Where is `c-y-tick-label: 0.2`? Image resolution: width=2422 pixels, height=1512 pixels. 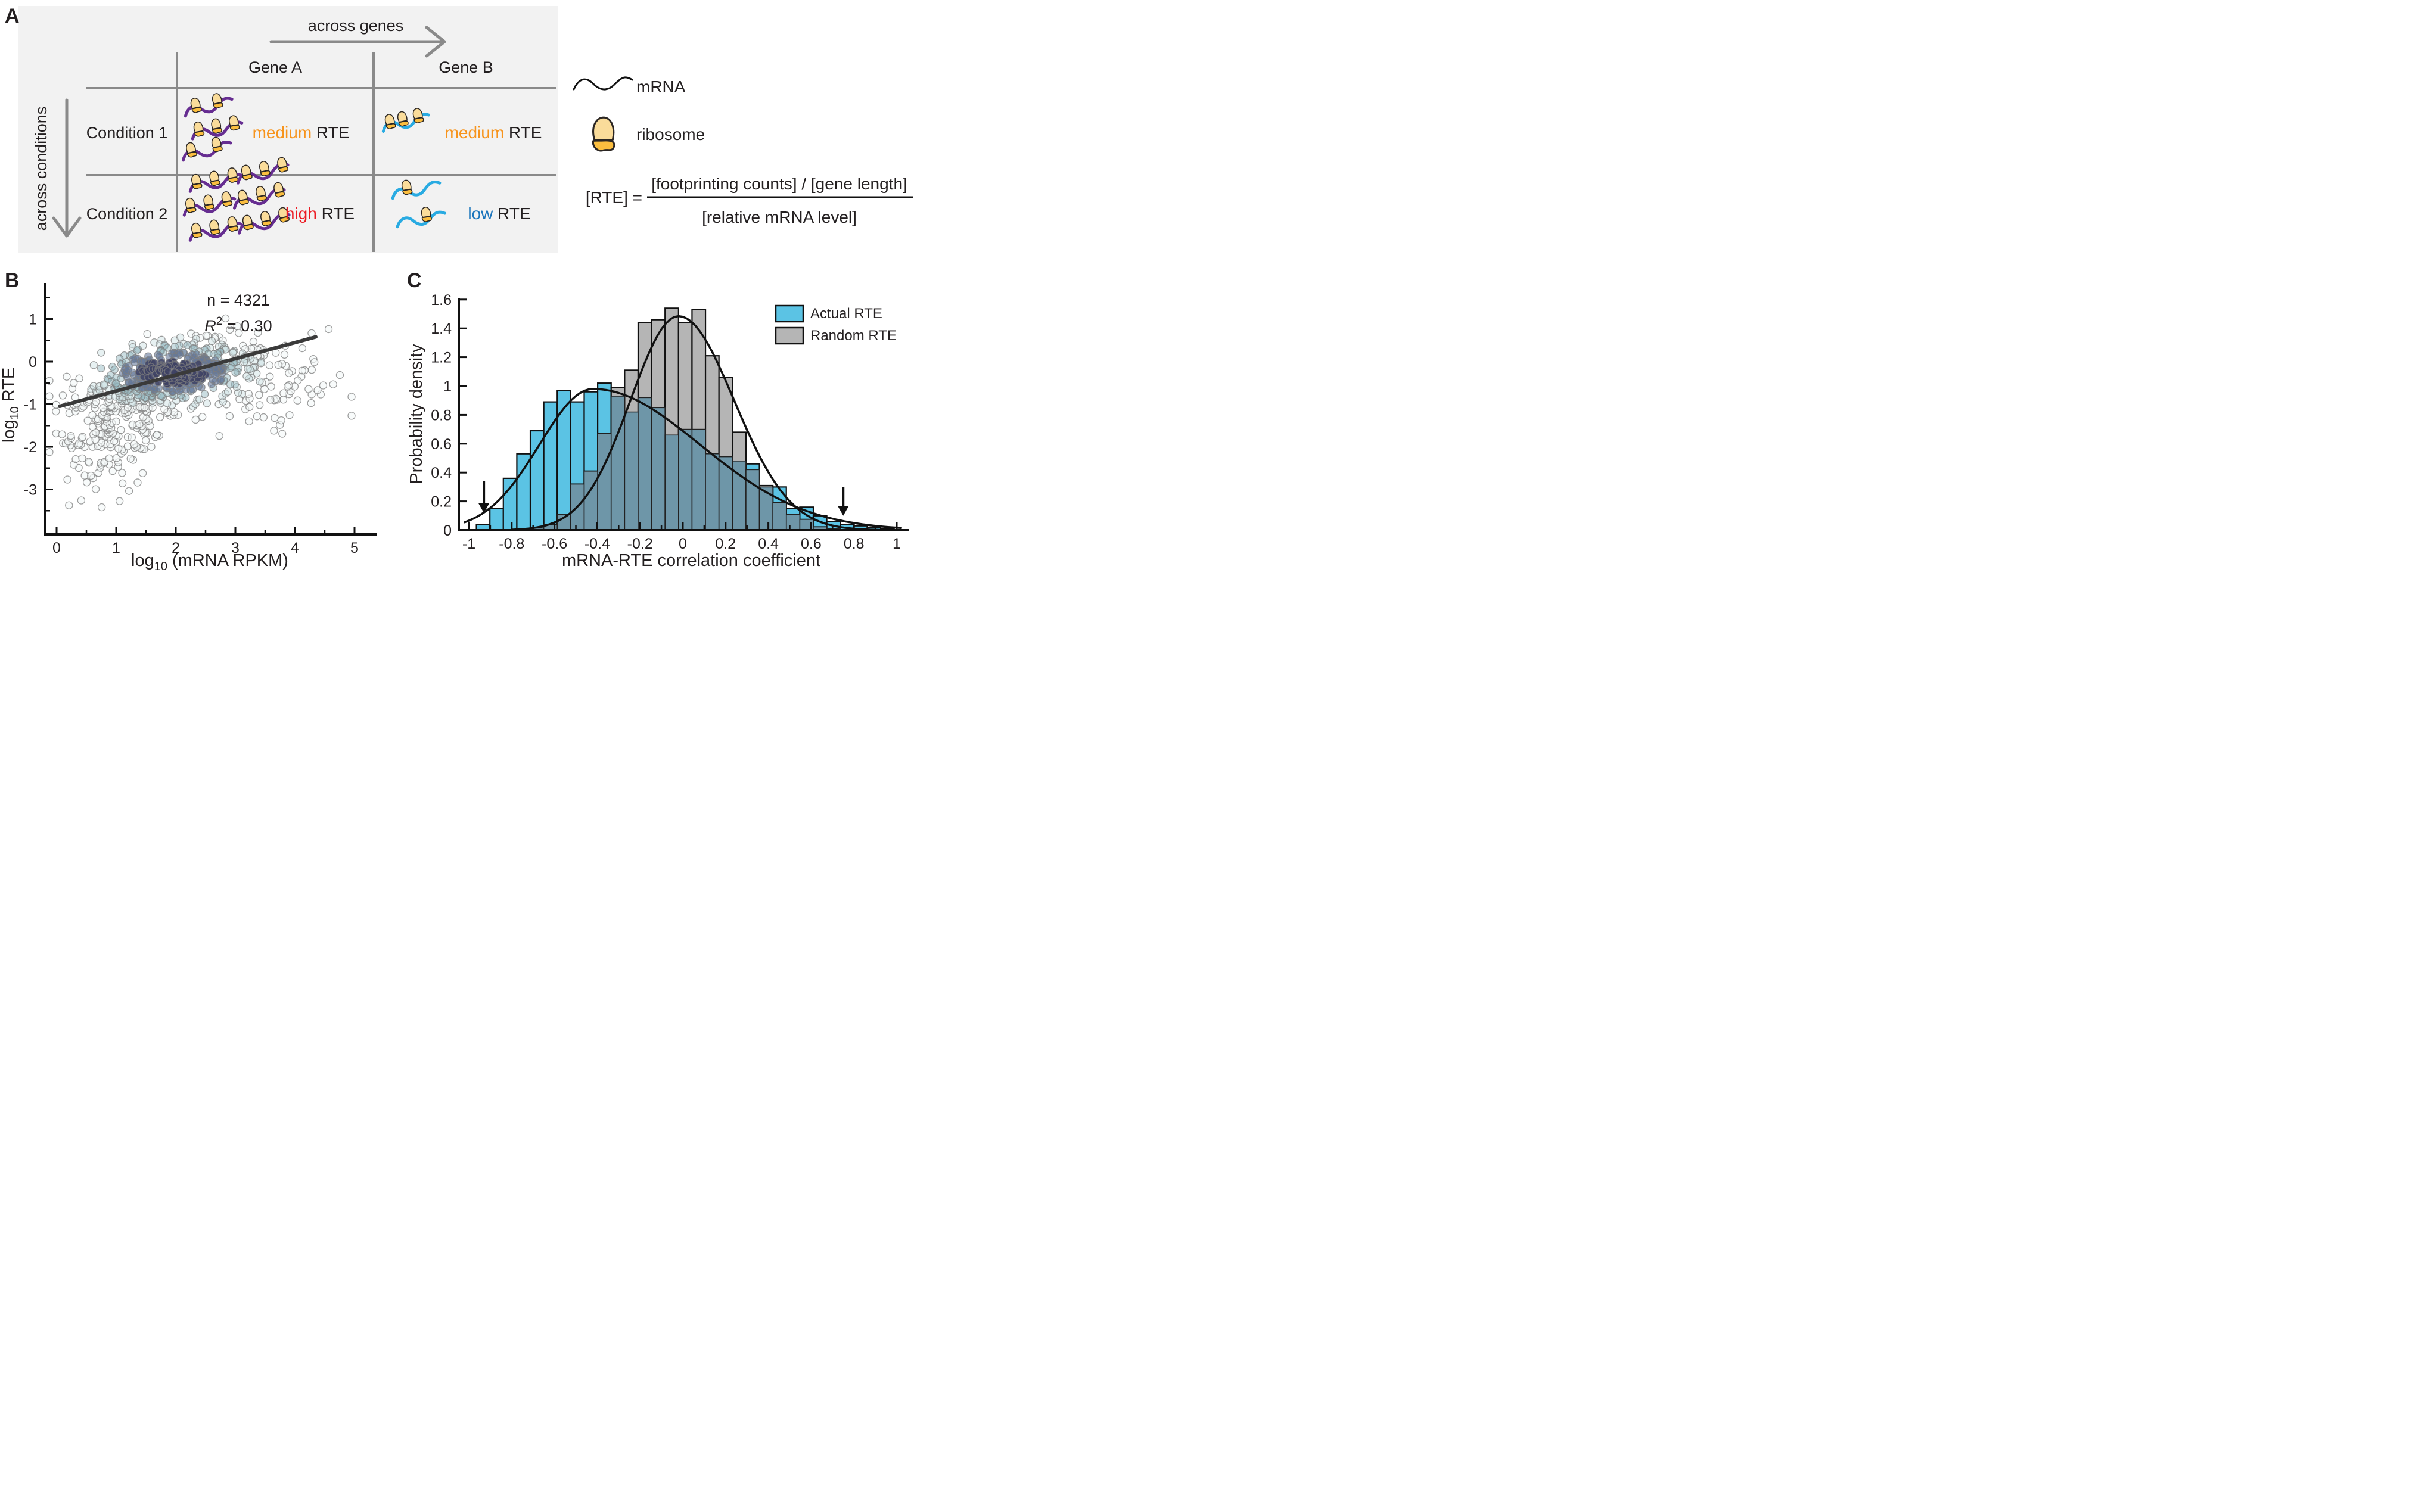
c-y-tick-label: 0.2 is located at coordinates (441, 502).